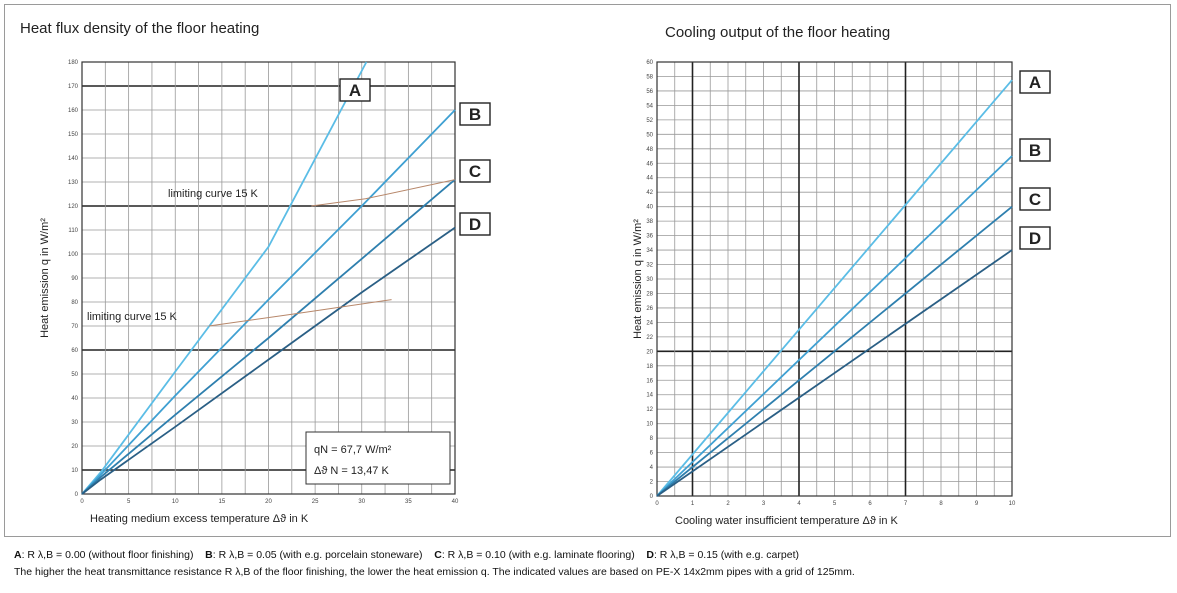 This screenshot has height=593, width=1177. What do you see at coordinates (315, 502) in the screenshot?
I see `x-tick-label: 25` at bounding box center [315, 502].